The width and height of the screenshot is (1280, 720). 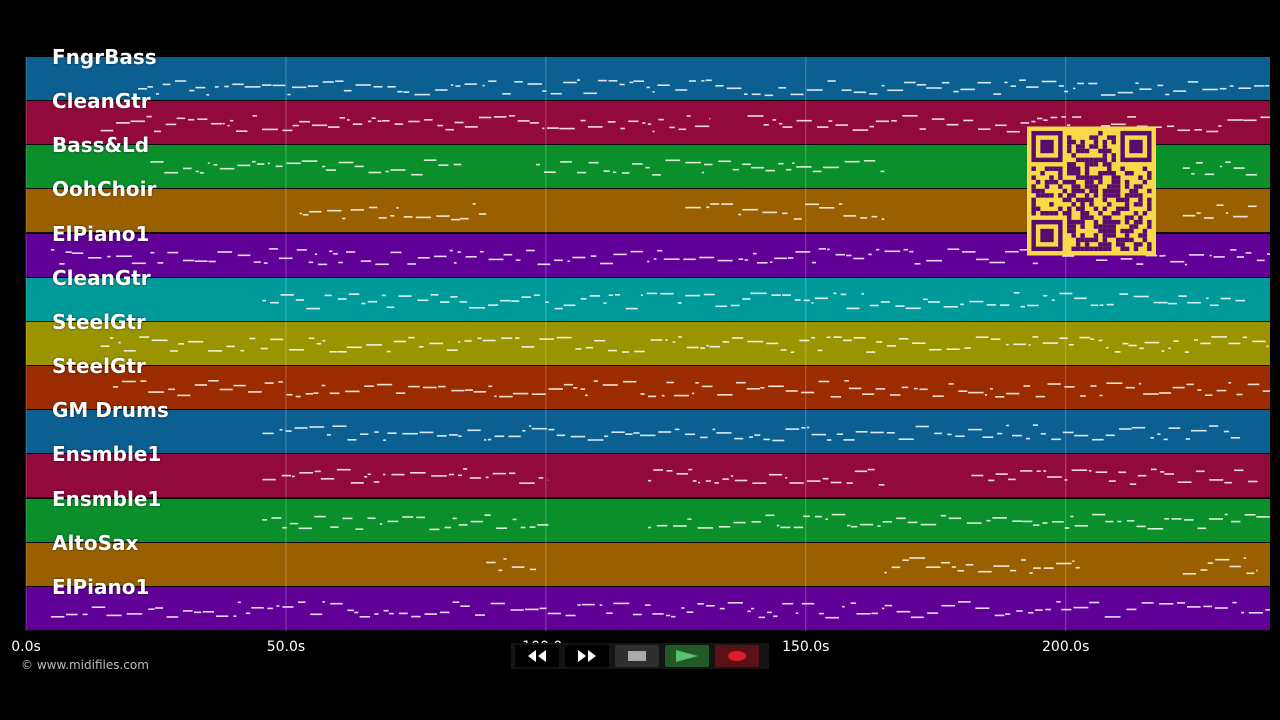 I want to click on track-label: OohChoir, so click(x=104, y=189).